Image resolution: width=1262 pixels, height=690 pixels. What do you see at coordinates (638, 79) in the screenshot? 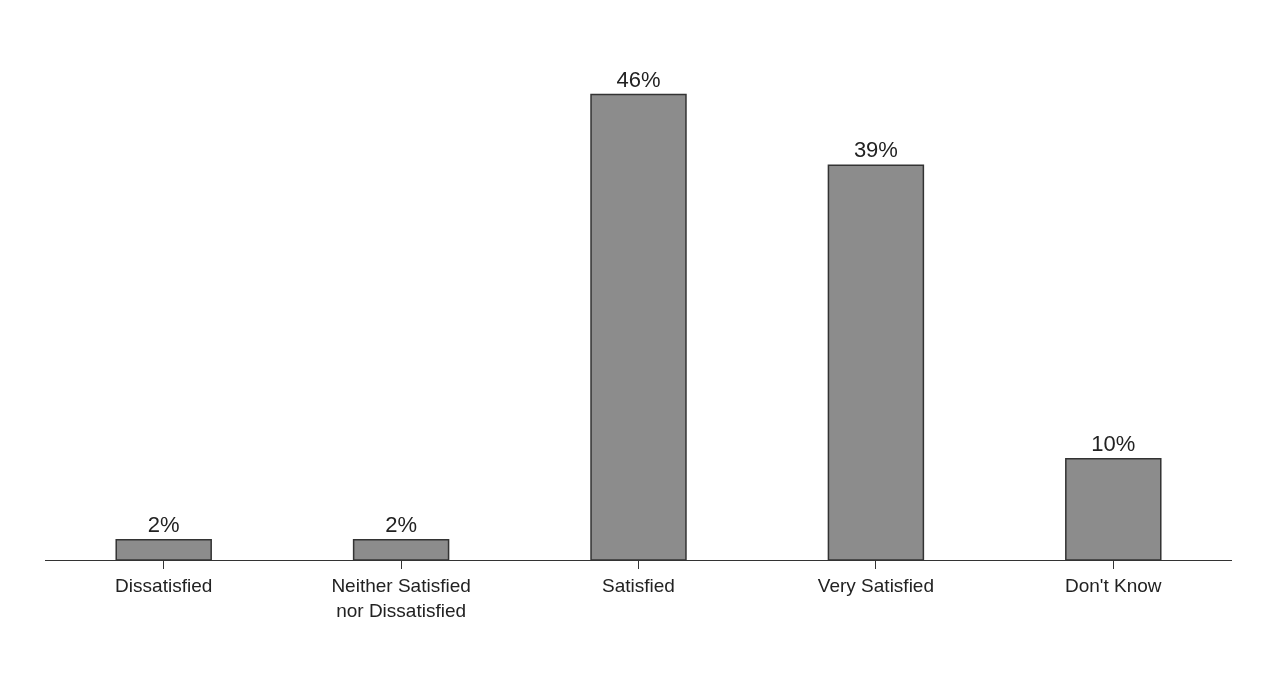
I see `data-label: 46%` at bounding box center [638, 79].